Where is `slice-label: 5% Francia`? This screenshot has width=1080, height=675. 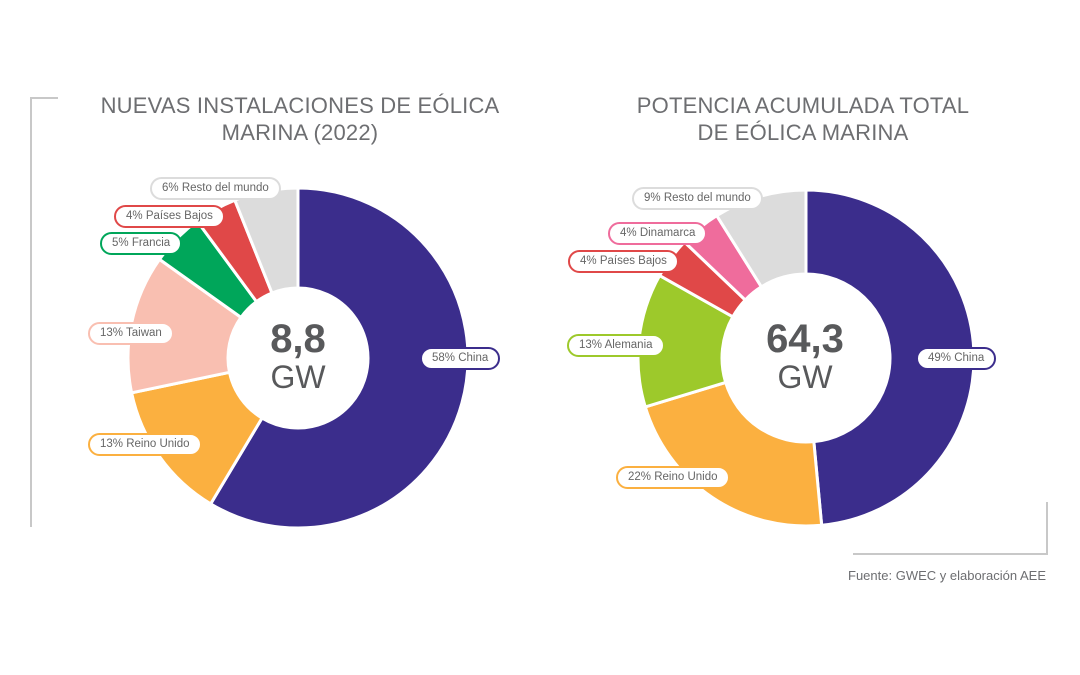 slice-label: 5% Francia is located at coordinates (141, 243).